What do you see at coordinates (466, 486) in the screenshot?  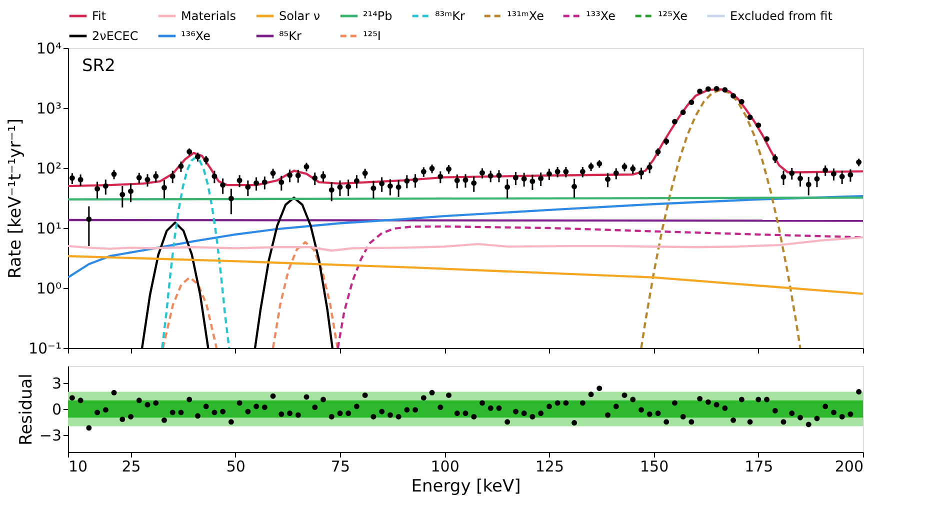 I see `x-axis-title: Energy [keV]` at bounding box center [466, 486].